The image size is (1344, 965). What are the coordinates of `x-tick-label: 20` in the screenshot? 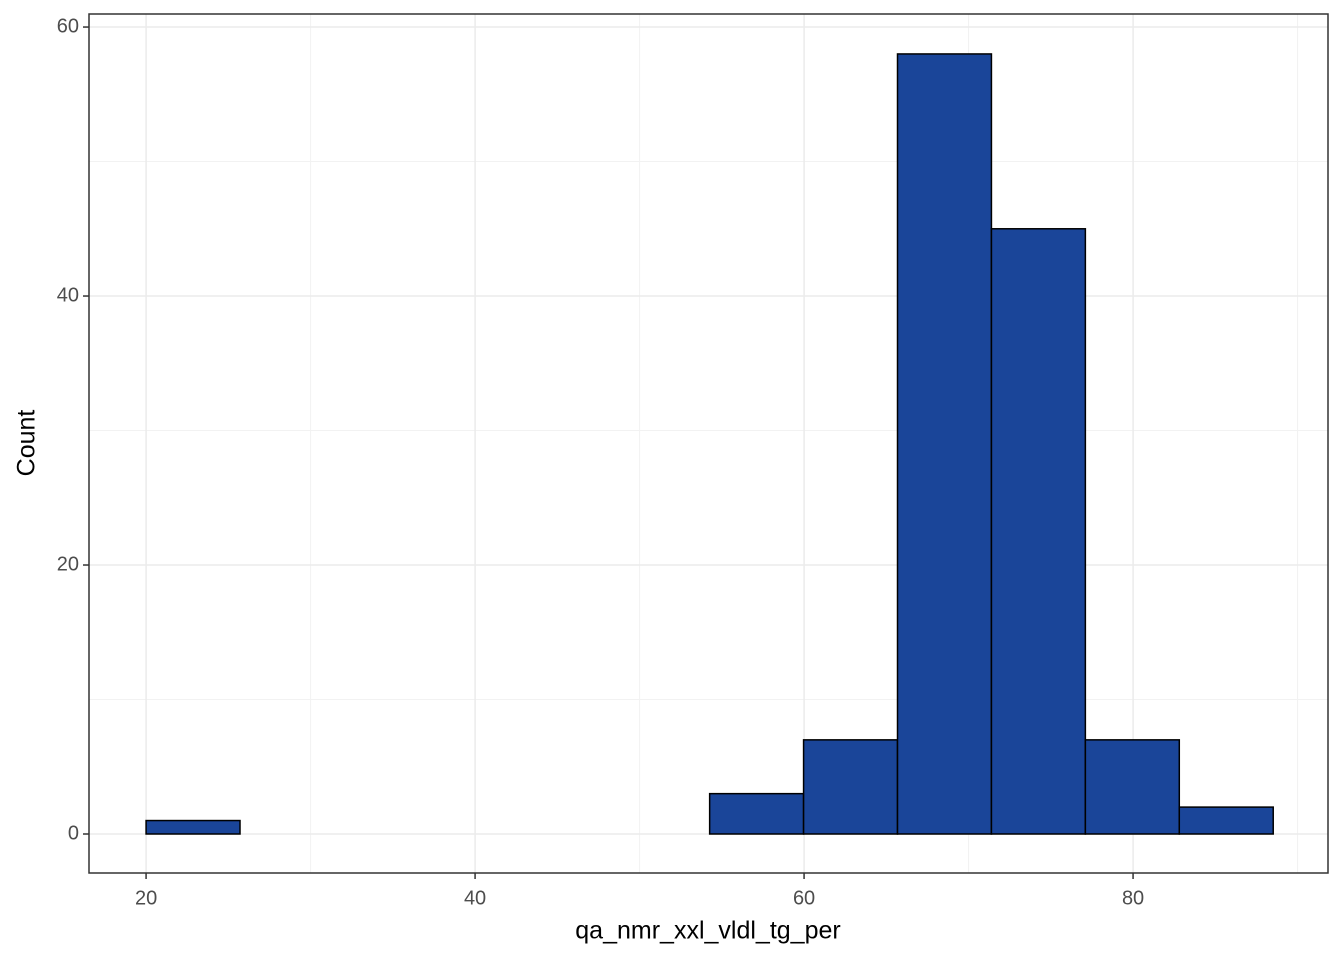 It's located at (146, 898).